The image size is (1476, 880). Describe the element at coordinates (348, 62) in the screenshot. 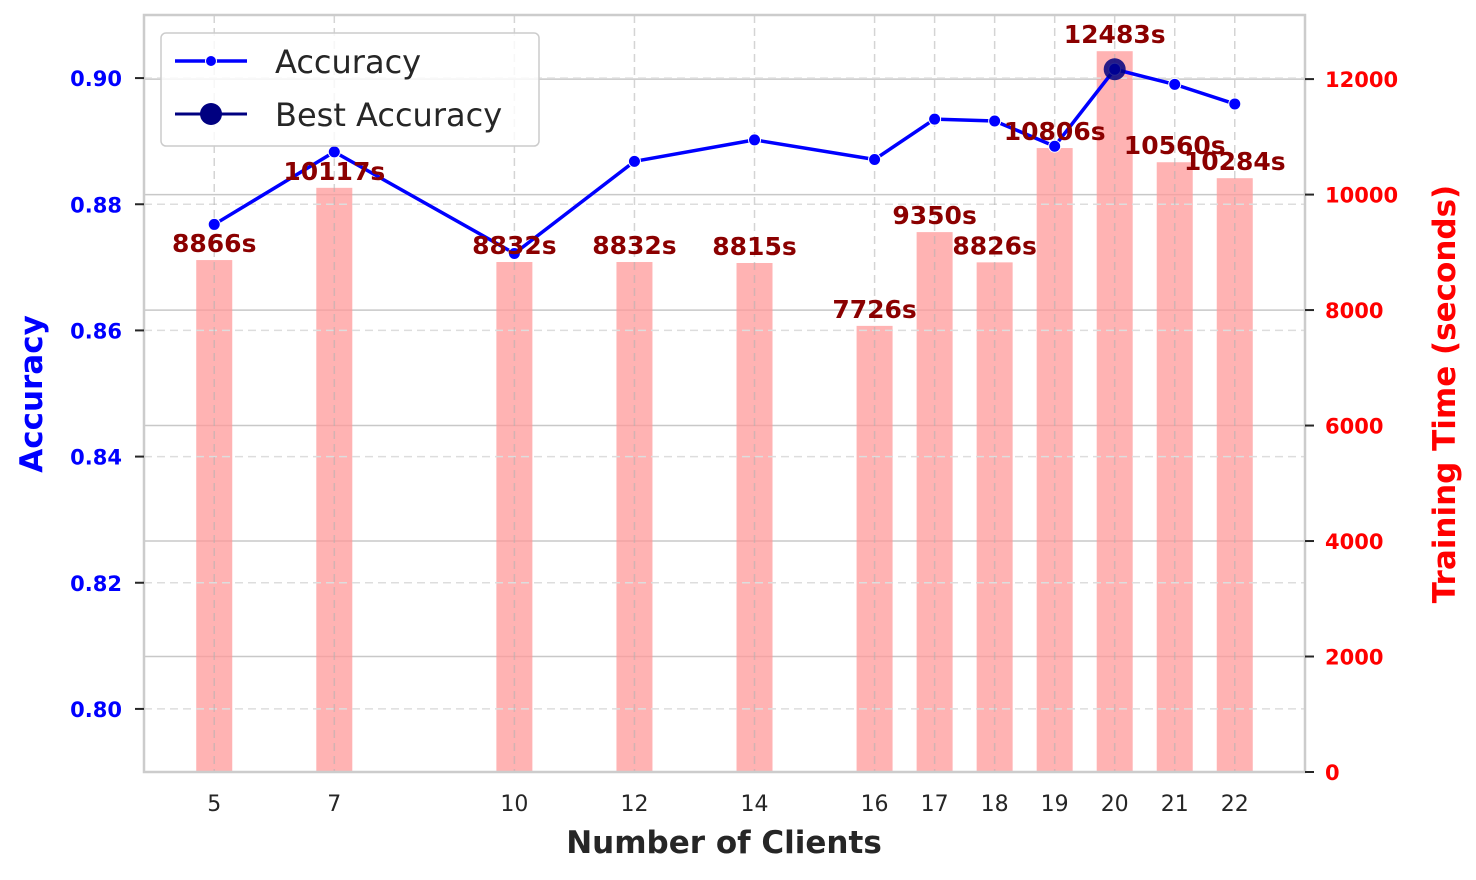

I see `legend-accuracy-label: Accuracy` at that location.